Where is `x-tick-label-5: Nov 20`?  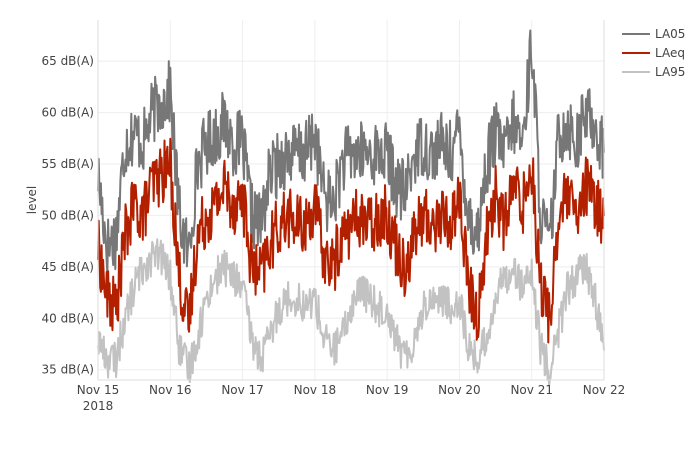 x-tick-label-5: Nov 20 is located at coordinates (459, 390).